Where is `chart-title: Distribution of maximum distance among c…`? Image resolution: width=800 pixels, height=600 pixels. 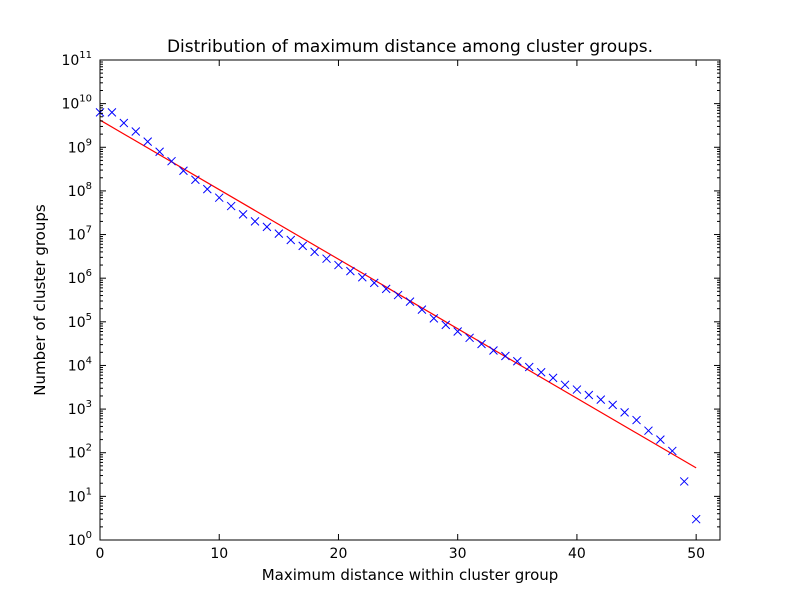
chart-title: Distribution of maximum distance among c… is located at coordinates (410, 47).